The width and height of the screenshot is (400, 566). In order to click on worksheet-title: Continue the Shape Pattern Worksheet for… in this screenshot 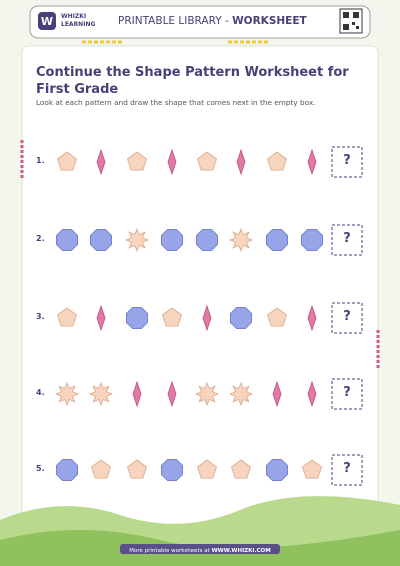, I will do `click(192, 81)`.